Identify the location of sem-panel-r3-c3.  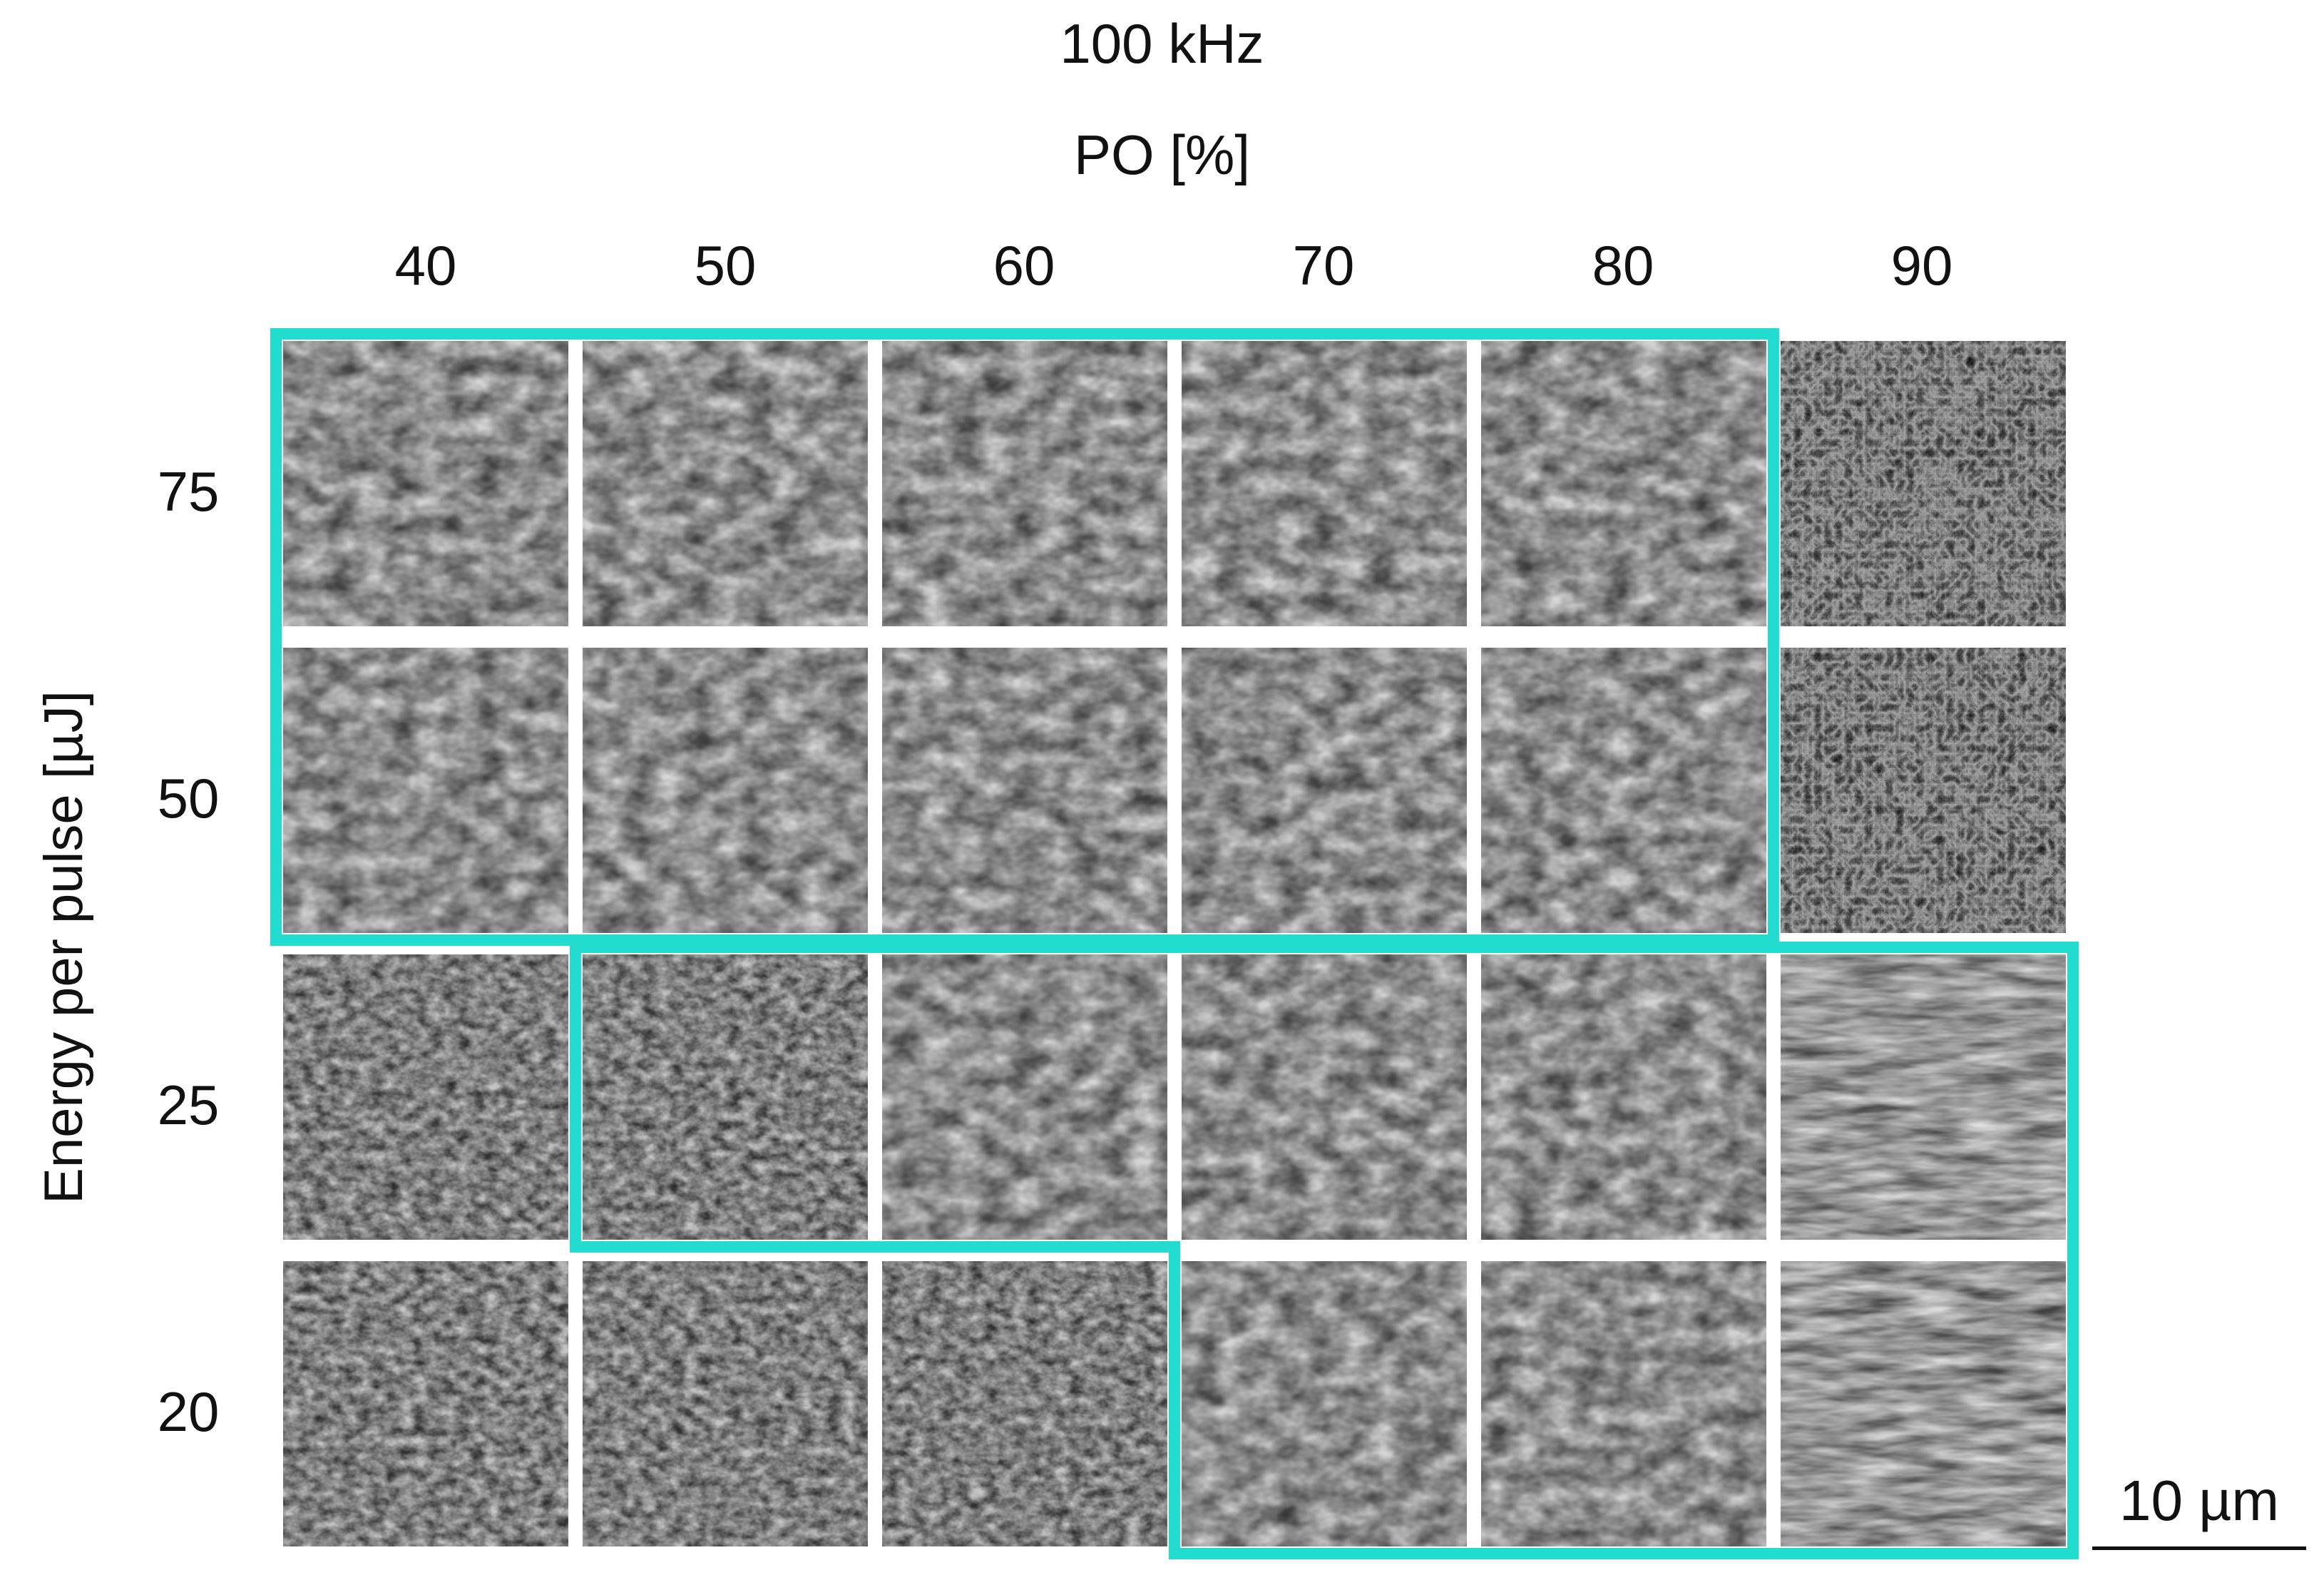
(1024, 1097).